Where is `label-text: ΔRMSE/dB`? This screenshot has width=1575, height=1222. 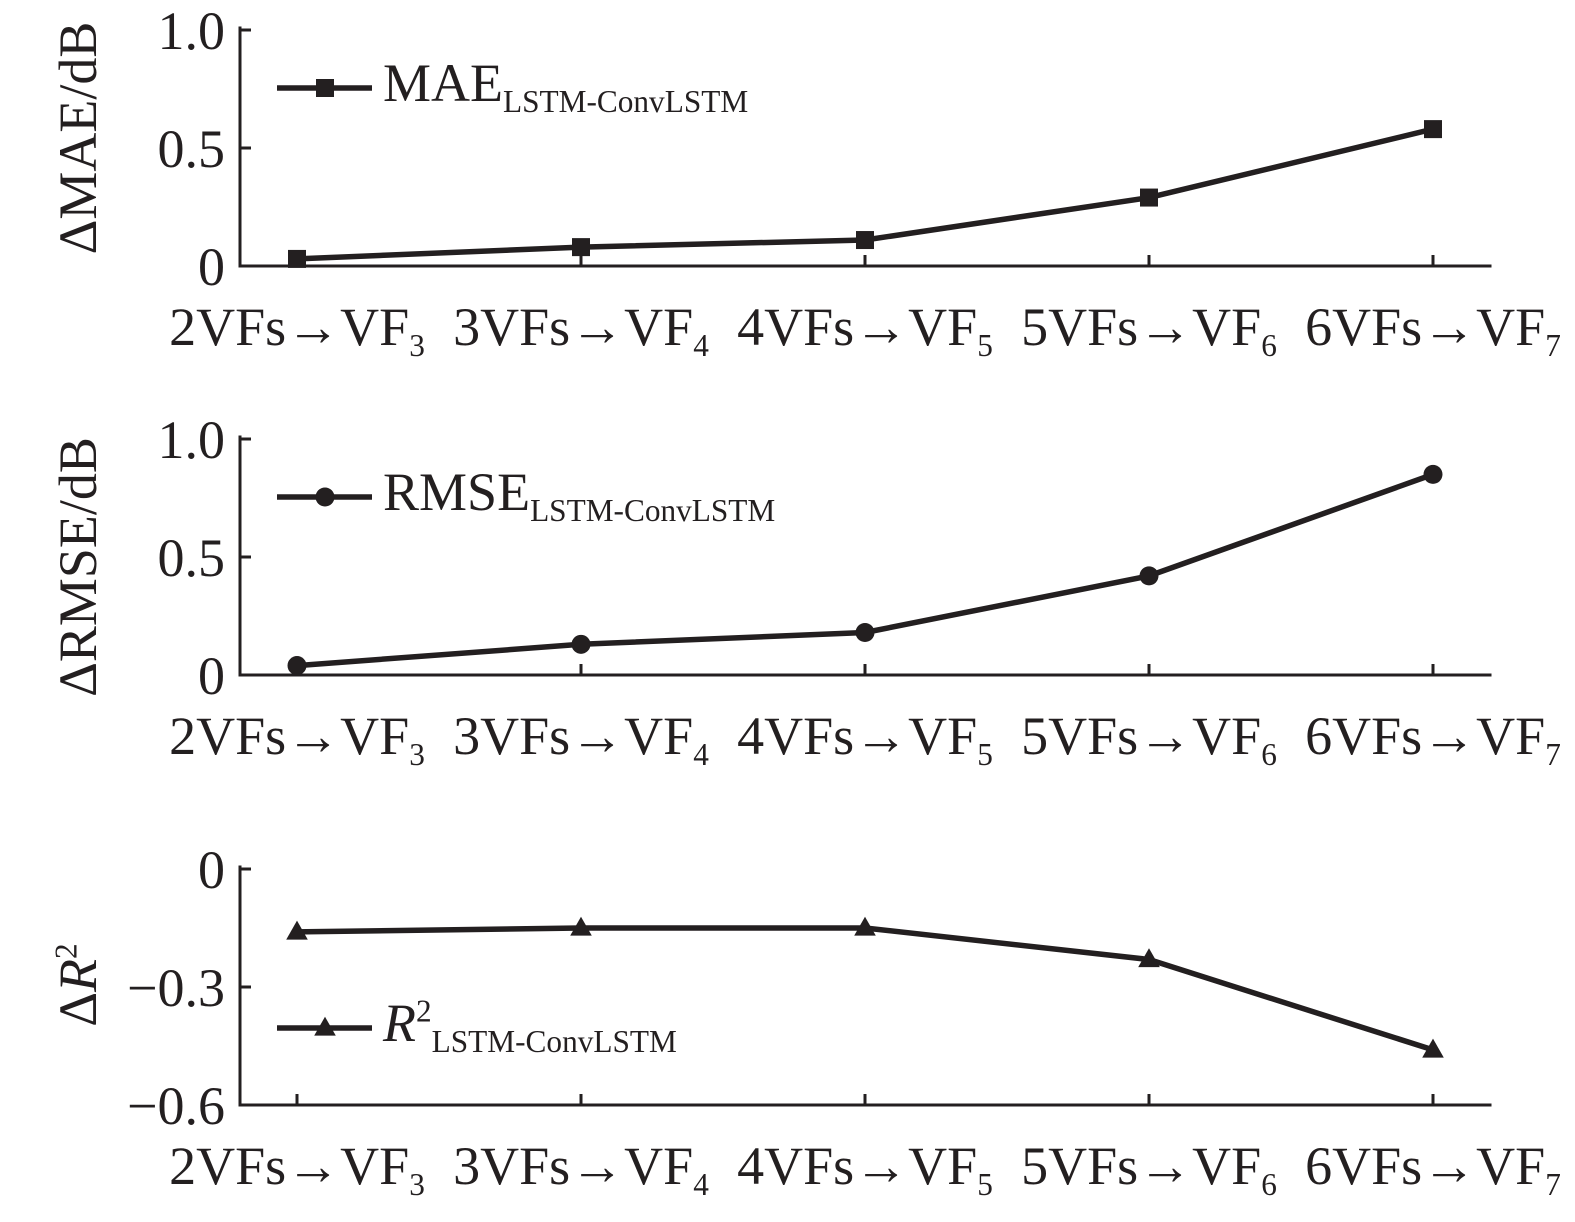 label-text: ΔRMSE/dB is located at coordinates (78, 567).